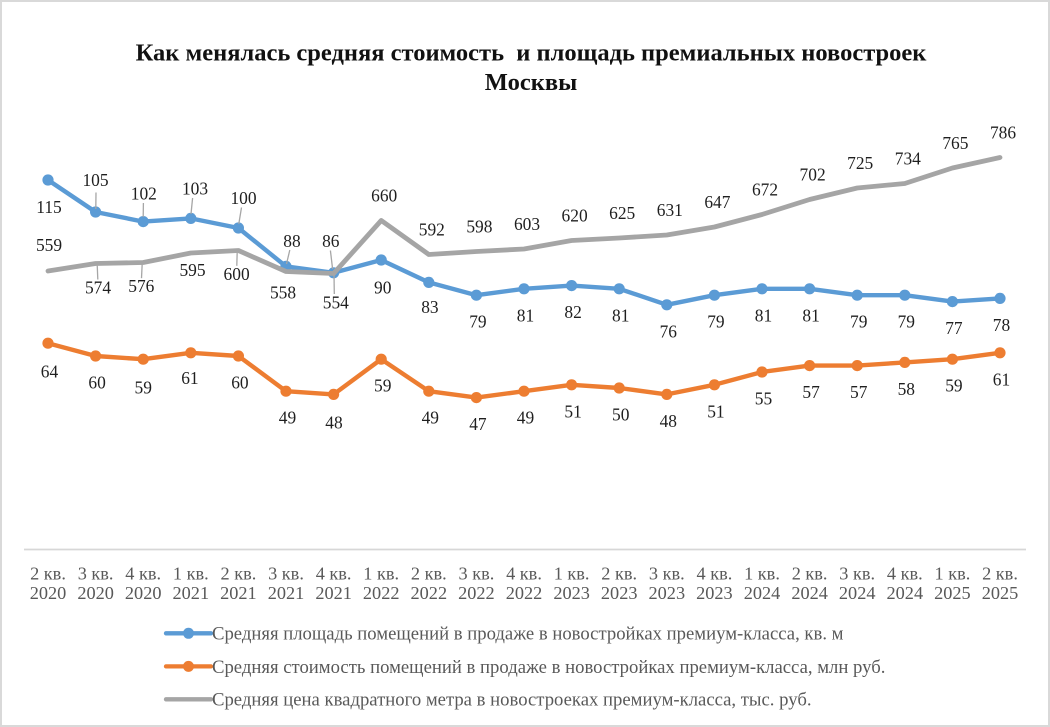  I want to click on svg-text: 76, so click(669, 331).